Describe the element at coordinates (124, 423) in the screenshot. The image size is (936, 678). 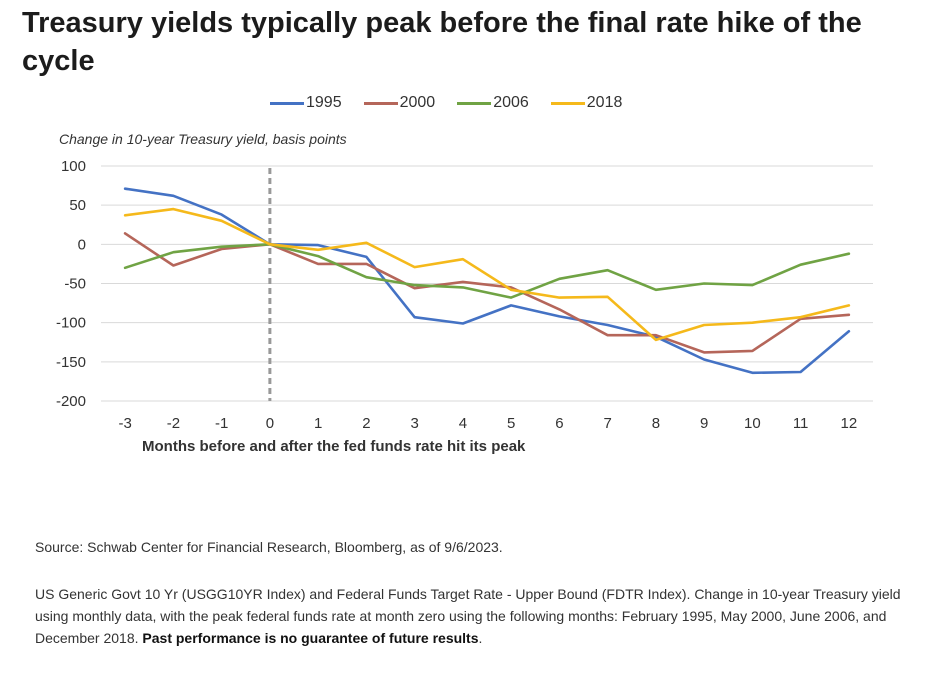
I see `x-tick-label: -3` at that location.